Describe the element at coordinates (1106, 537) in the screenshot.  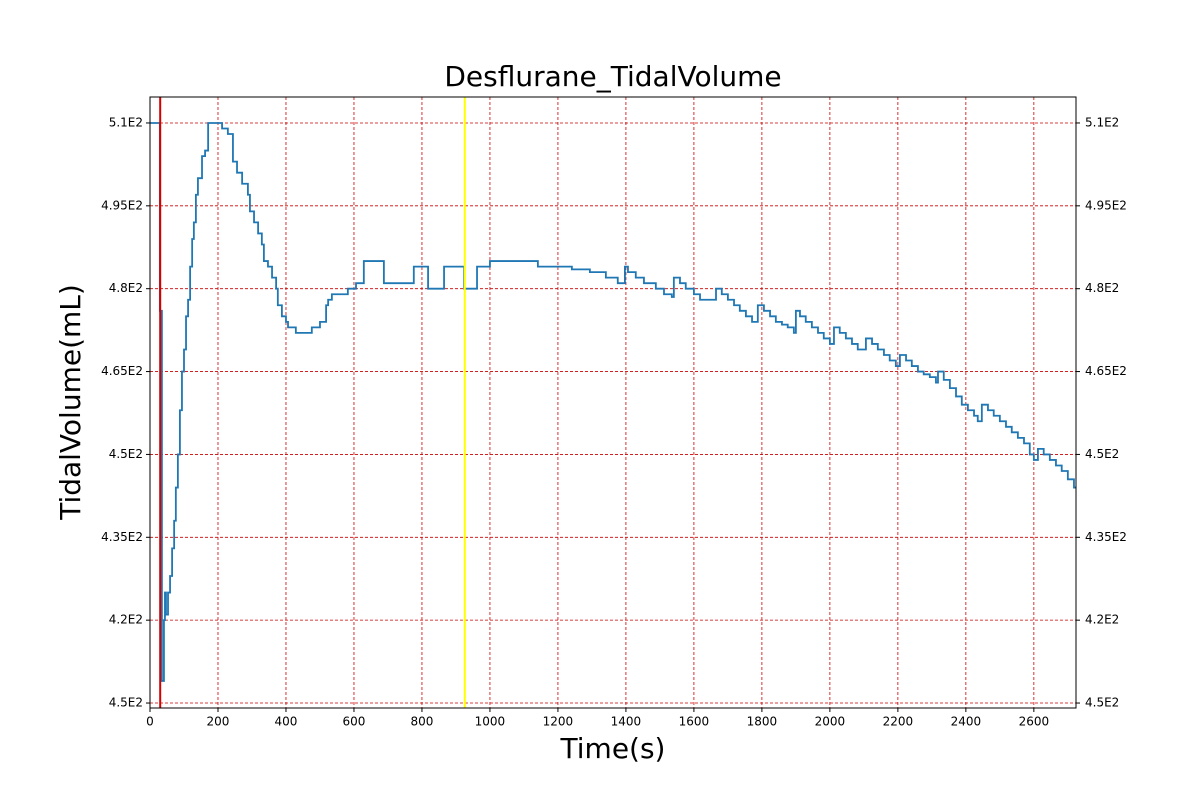
I see `y-tick-label-right: 4.35E2` at that location.